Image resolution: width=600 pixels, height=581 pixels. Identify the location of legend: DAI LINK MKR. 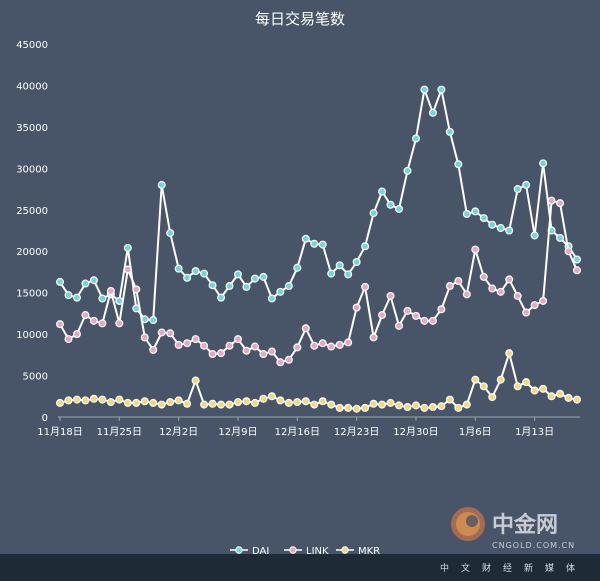
(305, 551).